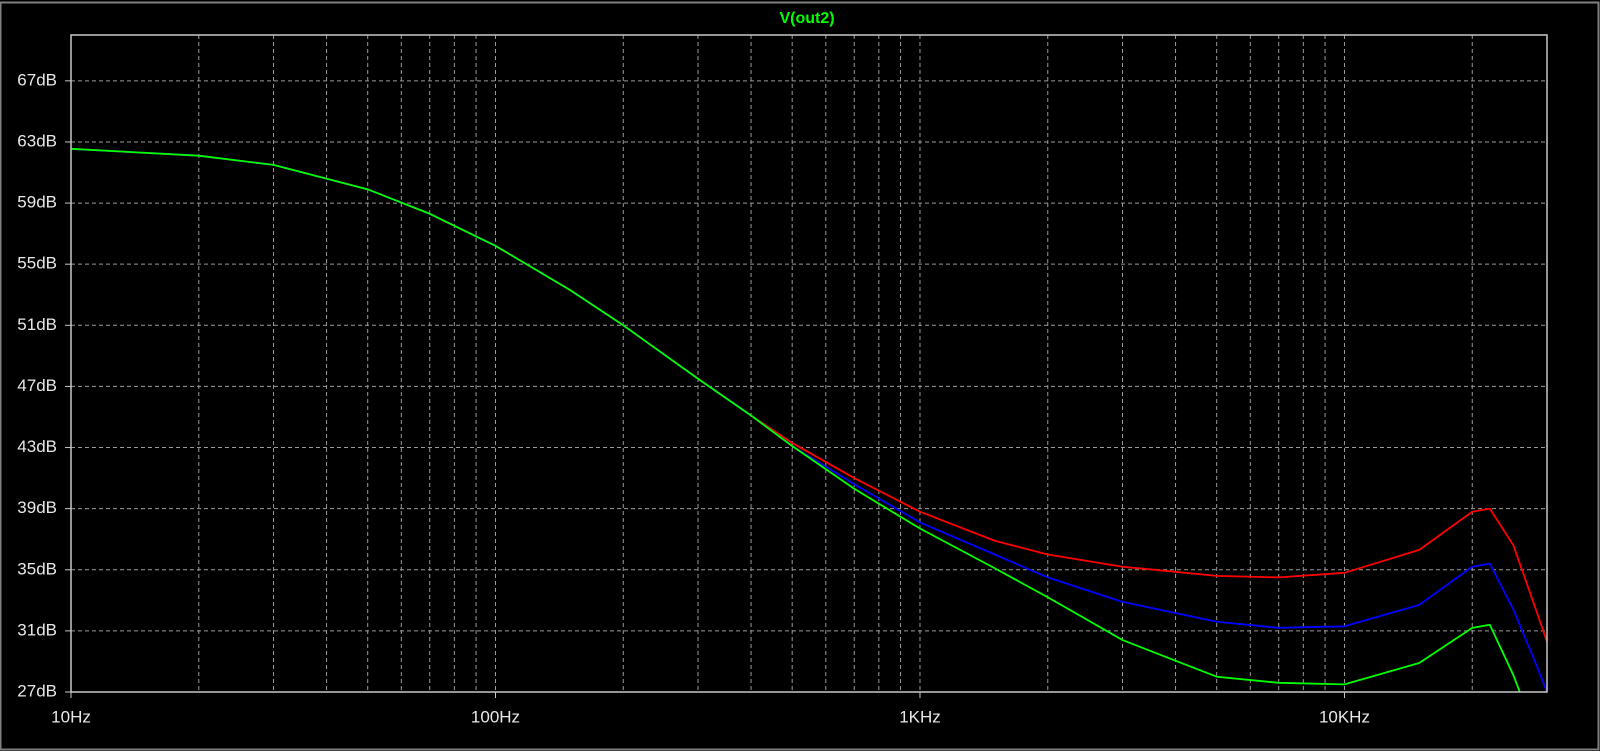 The width and height of the screenshot is (1600, 751). I want to click on x-tick-label: 100Hz, so click(495, 716).